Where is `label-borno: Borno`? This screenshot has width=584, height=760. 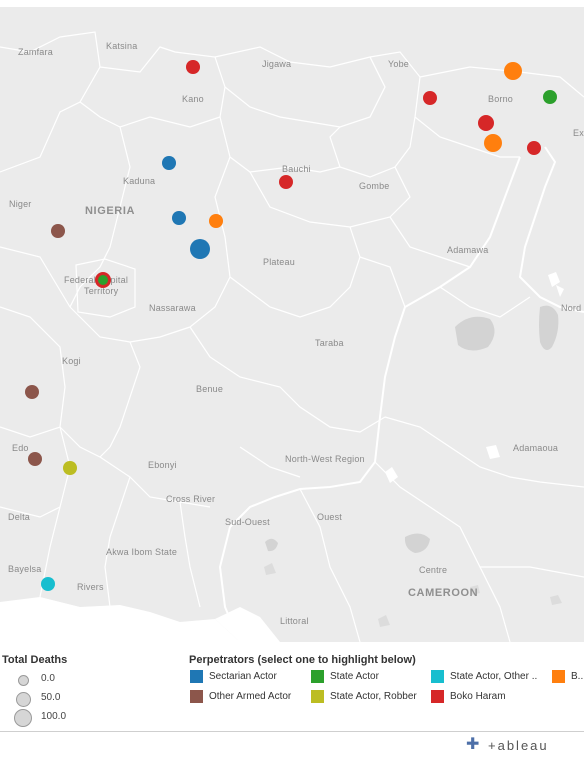
label-borno: Borno is located at coordinates (501, 99).